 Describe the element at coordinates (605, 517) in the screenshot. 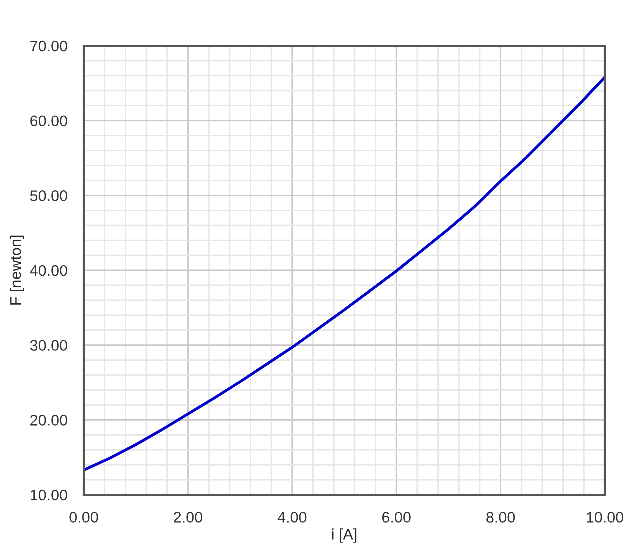

I see `x-tick-label: 10.00` at that location.